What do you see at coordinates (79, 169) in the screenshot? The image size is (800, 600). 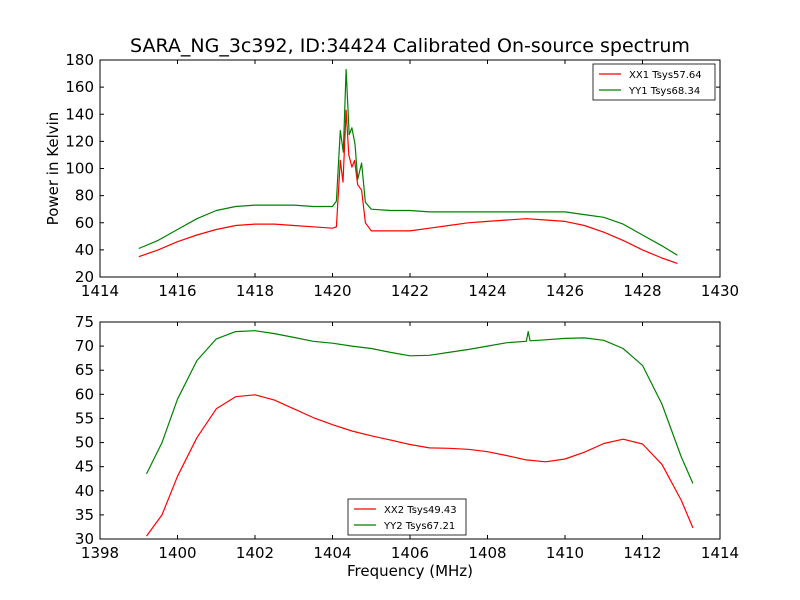 I see `y-tick-label: 100` at bounding box center [79, 169].